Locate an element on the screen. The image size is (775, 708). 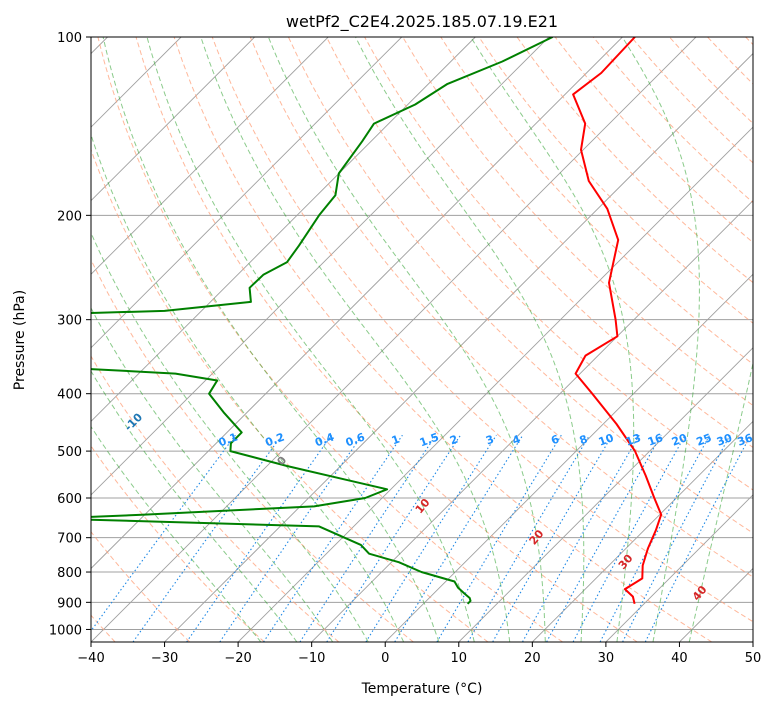
dry-adiabat--20 is located at coordinates (178, 543).